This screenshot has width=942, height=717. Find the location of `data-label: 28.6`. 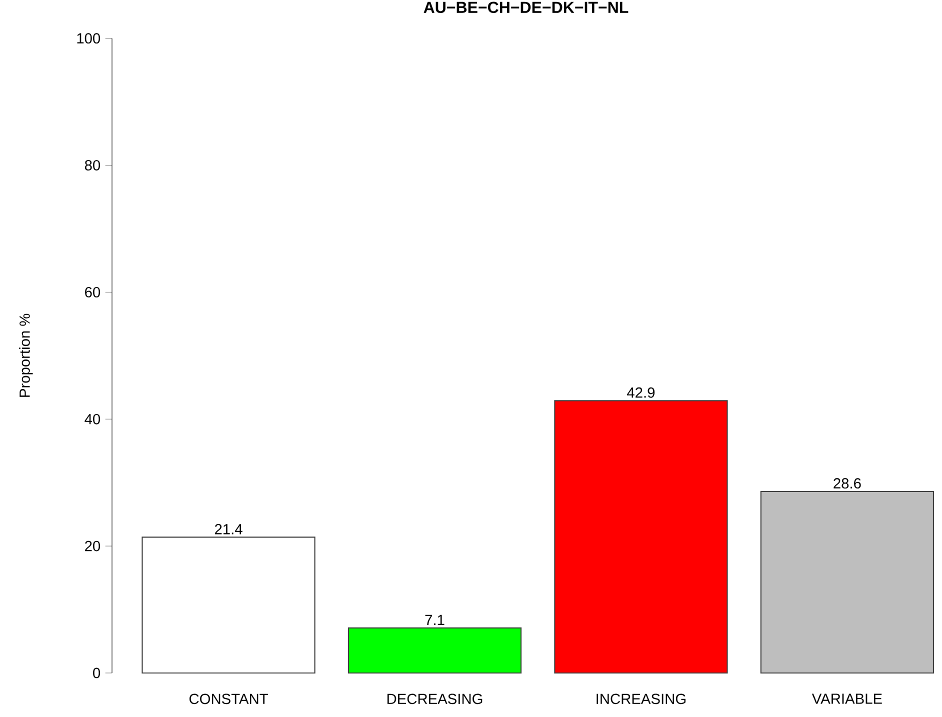

data-label: 28.6 is located at coordinates (847, 483).